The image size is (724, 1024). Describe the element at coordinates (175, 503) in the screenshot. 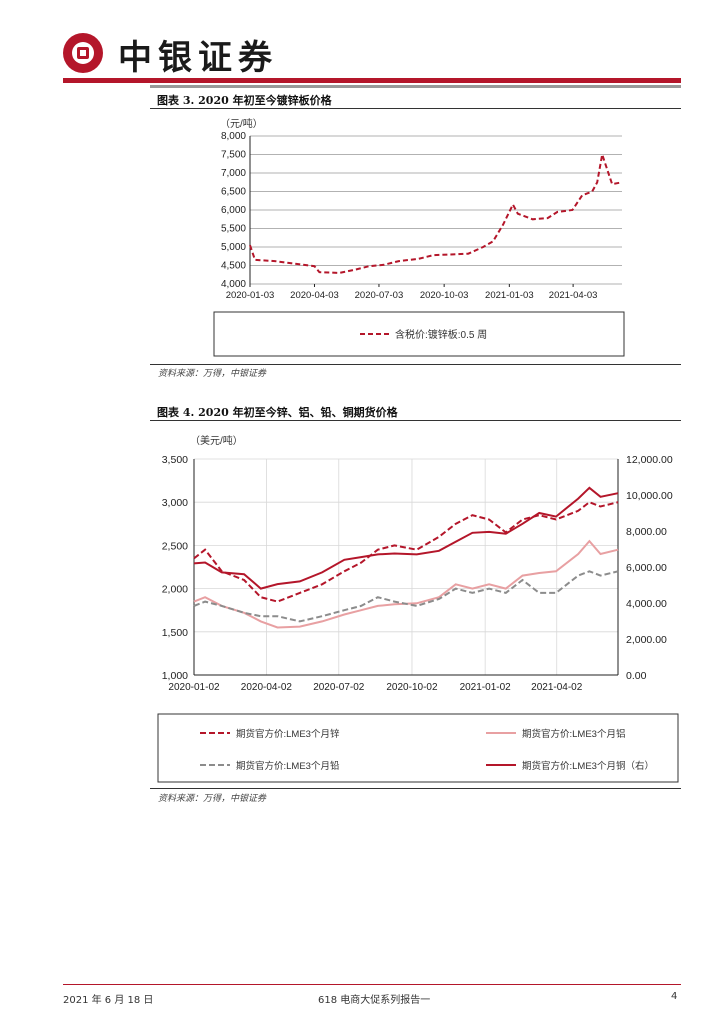

I see `figure4-left-tick-label: 3,000` at that location.